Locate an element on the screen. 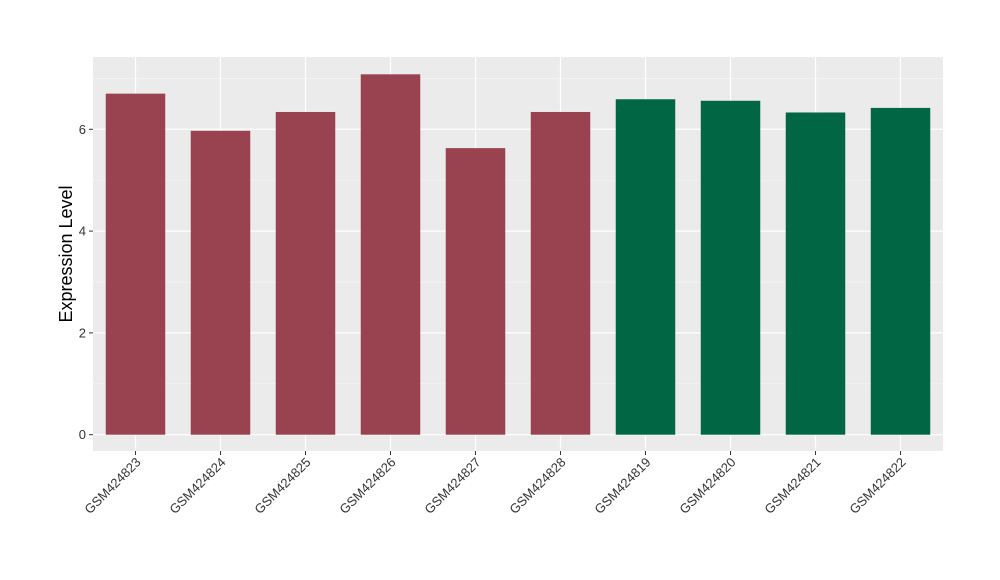 This screenshot has height=580, width=1000. bar-GSM424821 is located at coordinates (815, 273).